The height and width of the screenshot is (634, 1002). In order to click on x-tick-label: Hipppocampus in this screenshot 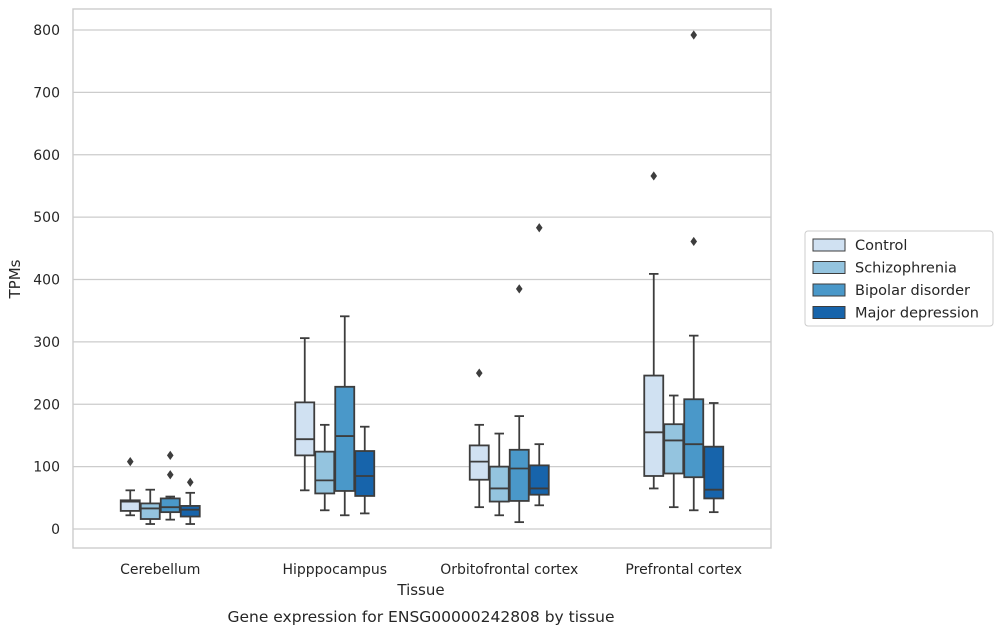, I will do `click(334, 570)`.